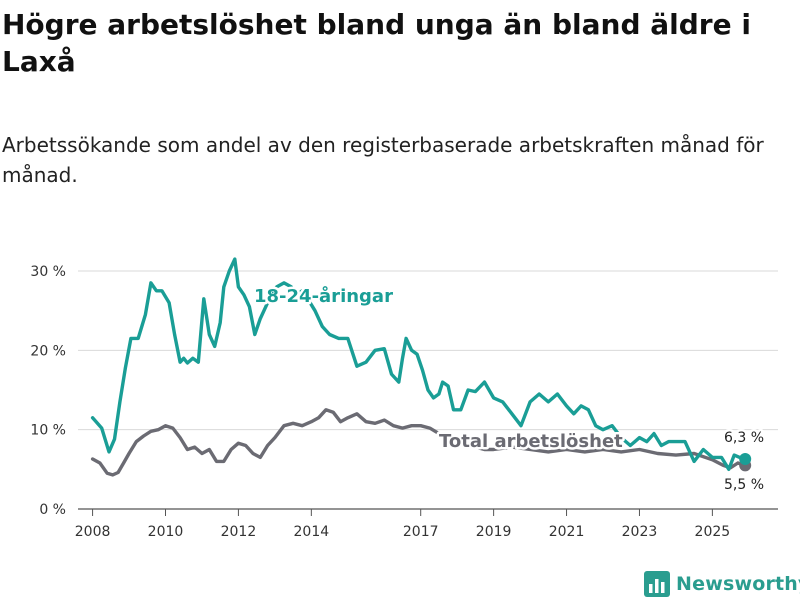 Image resolution: width=800 pixels, height=600 pixels. What do you see at coordinates (48, 431) in the screenshot?
I see `y-tick-label: 10 %` at bounding box center [48, 431].